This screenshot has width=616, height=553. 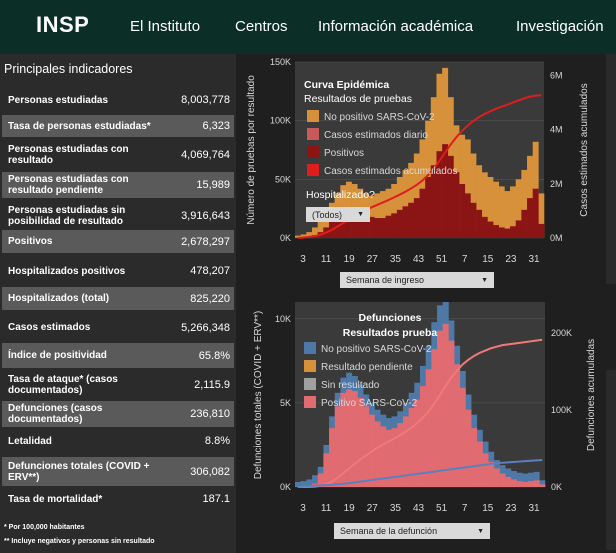 What do you see at coordinates (261, 26) in the screenshot?
I see `nav-centros: Centros` at bounding box center [261, 26].